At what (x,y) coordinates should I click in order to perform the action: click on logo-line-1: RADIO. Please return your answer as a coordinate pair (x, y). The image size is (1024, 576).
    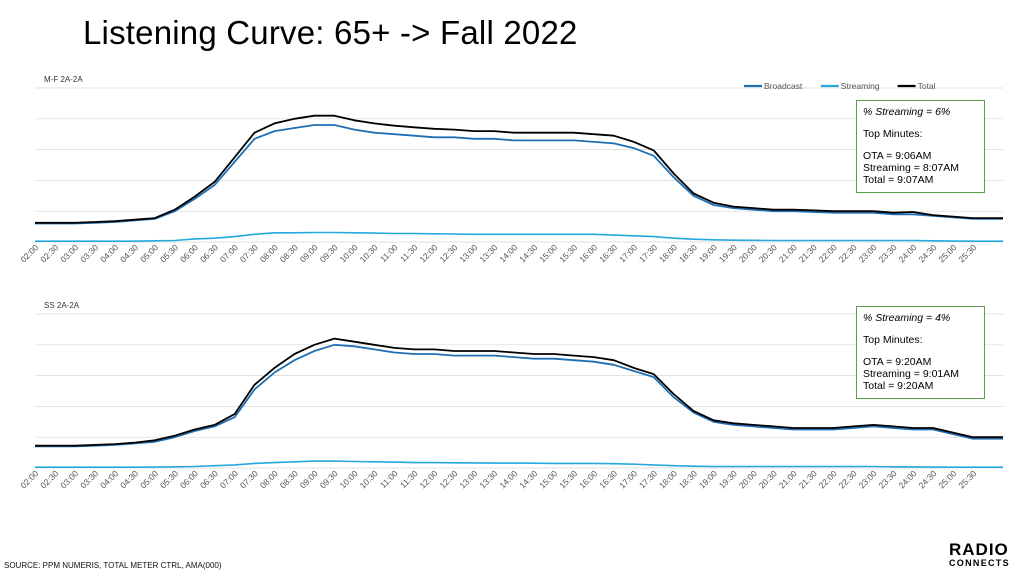
    Looking at the image, I should click on (979, 549).